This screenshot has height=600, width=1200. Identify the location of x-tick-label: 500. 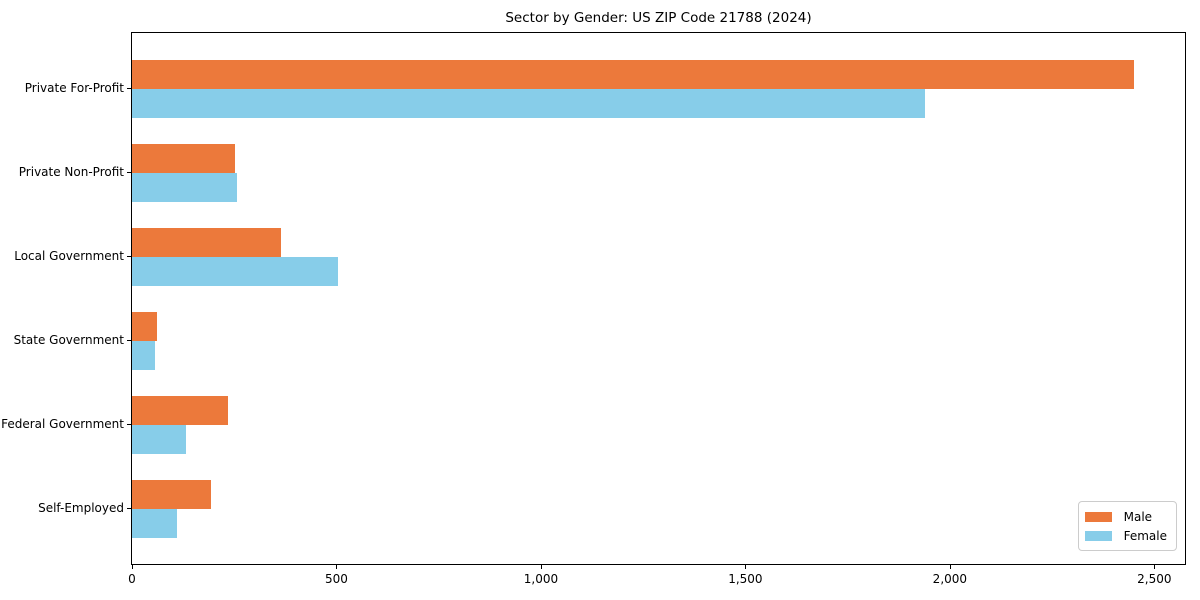
(336, 579).